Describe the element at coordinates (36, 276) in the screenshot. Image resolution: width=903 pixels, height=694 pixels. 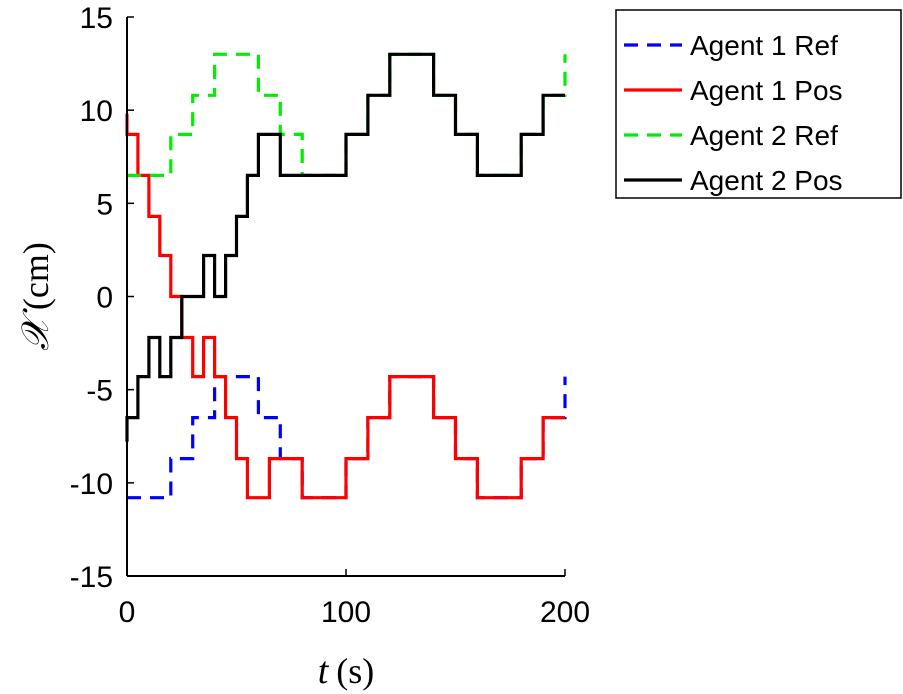
I see `y-axis-unit: (cm)` at that location.